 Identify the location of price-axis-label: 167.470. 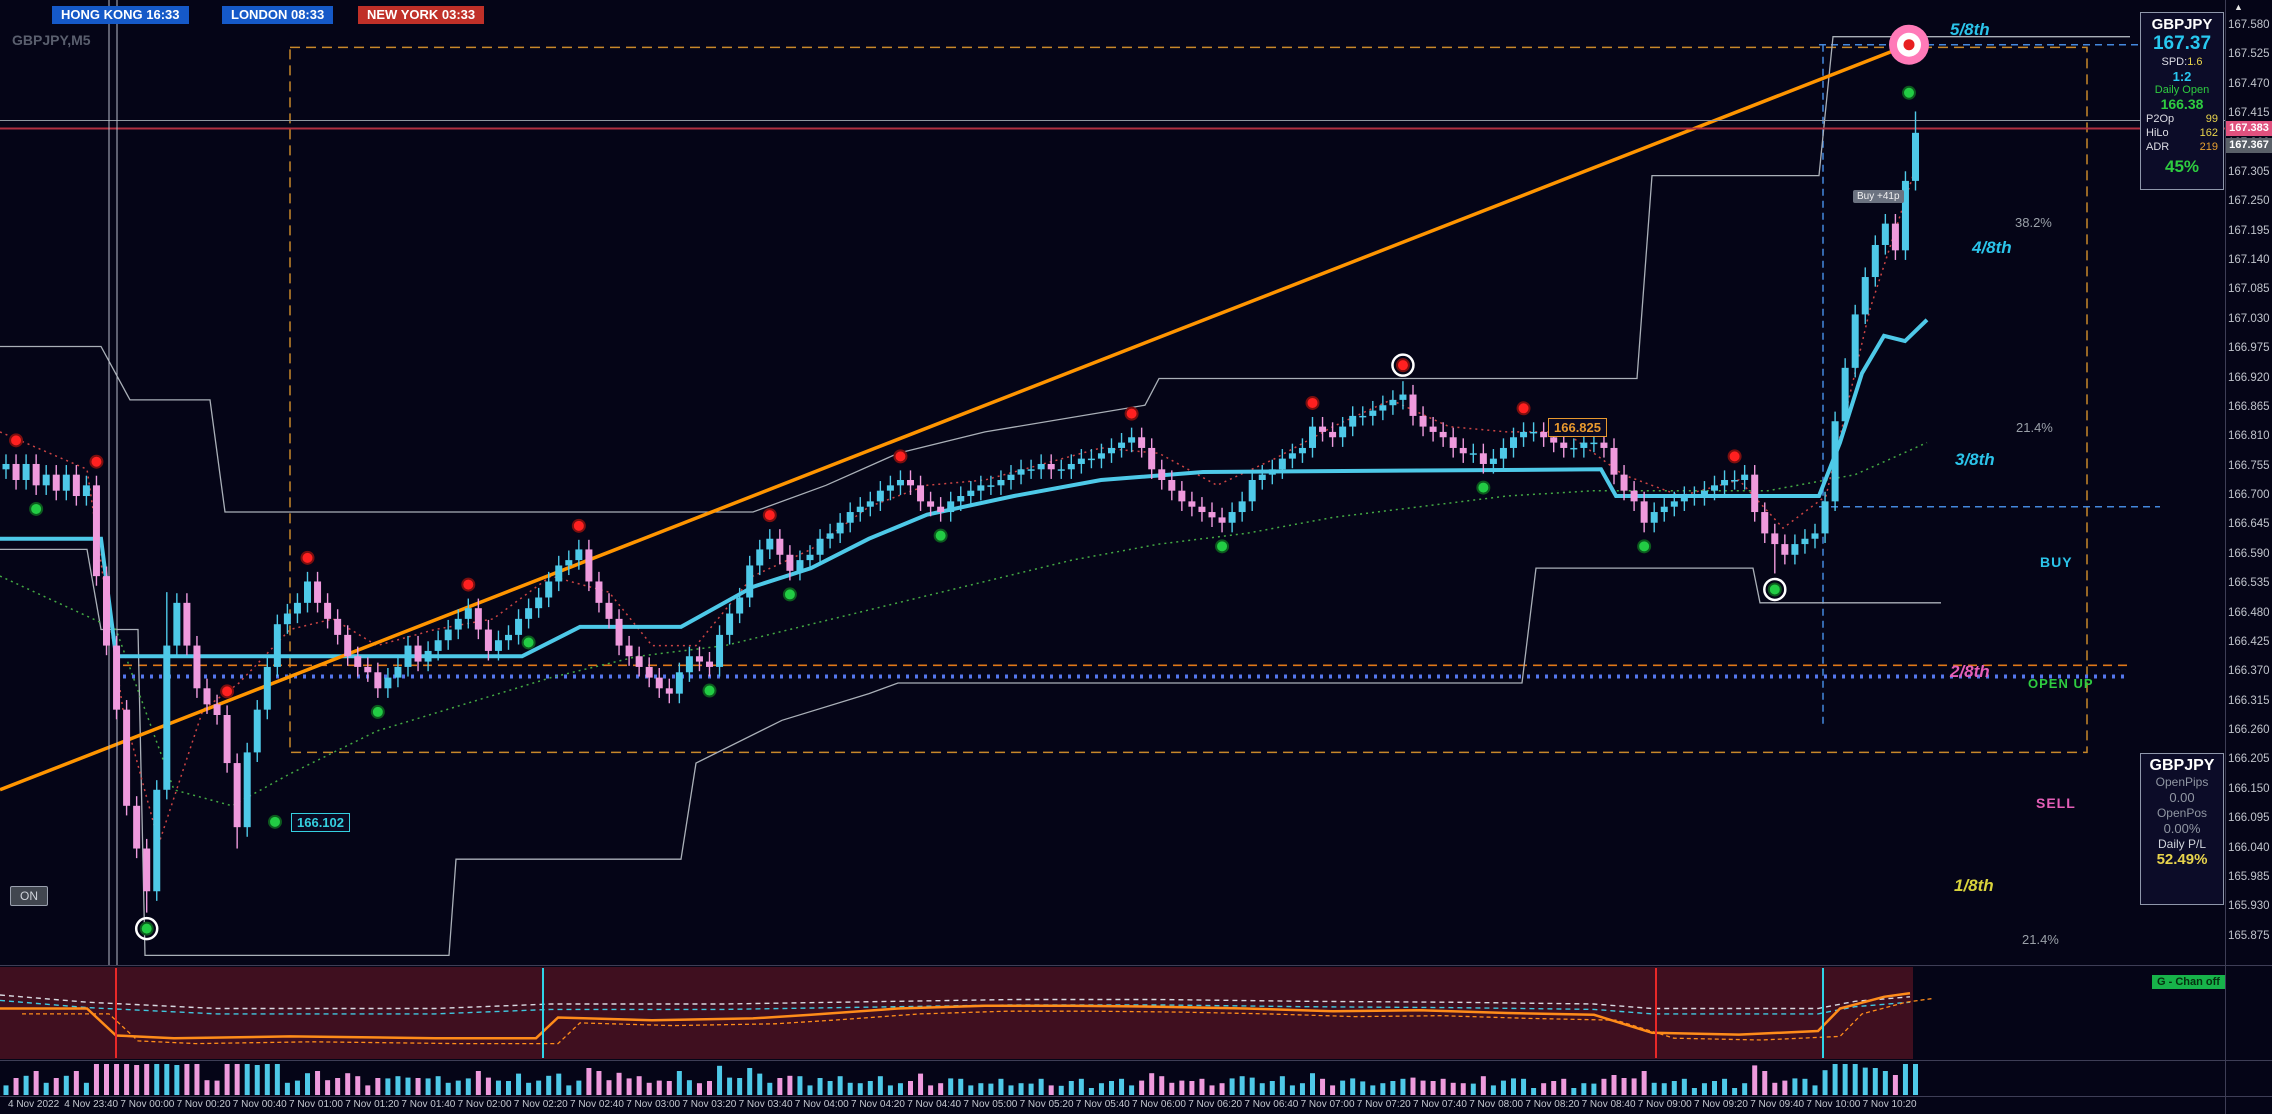
(2249, 83).